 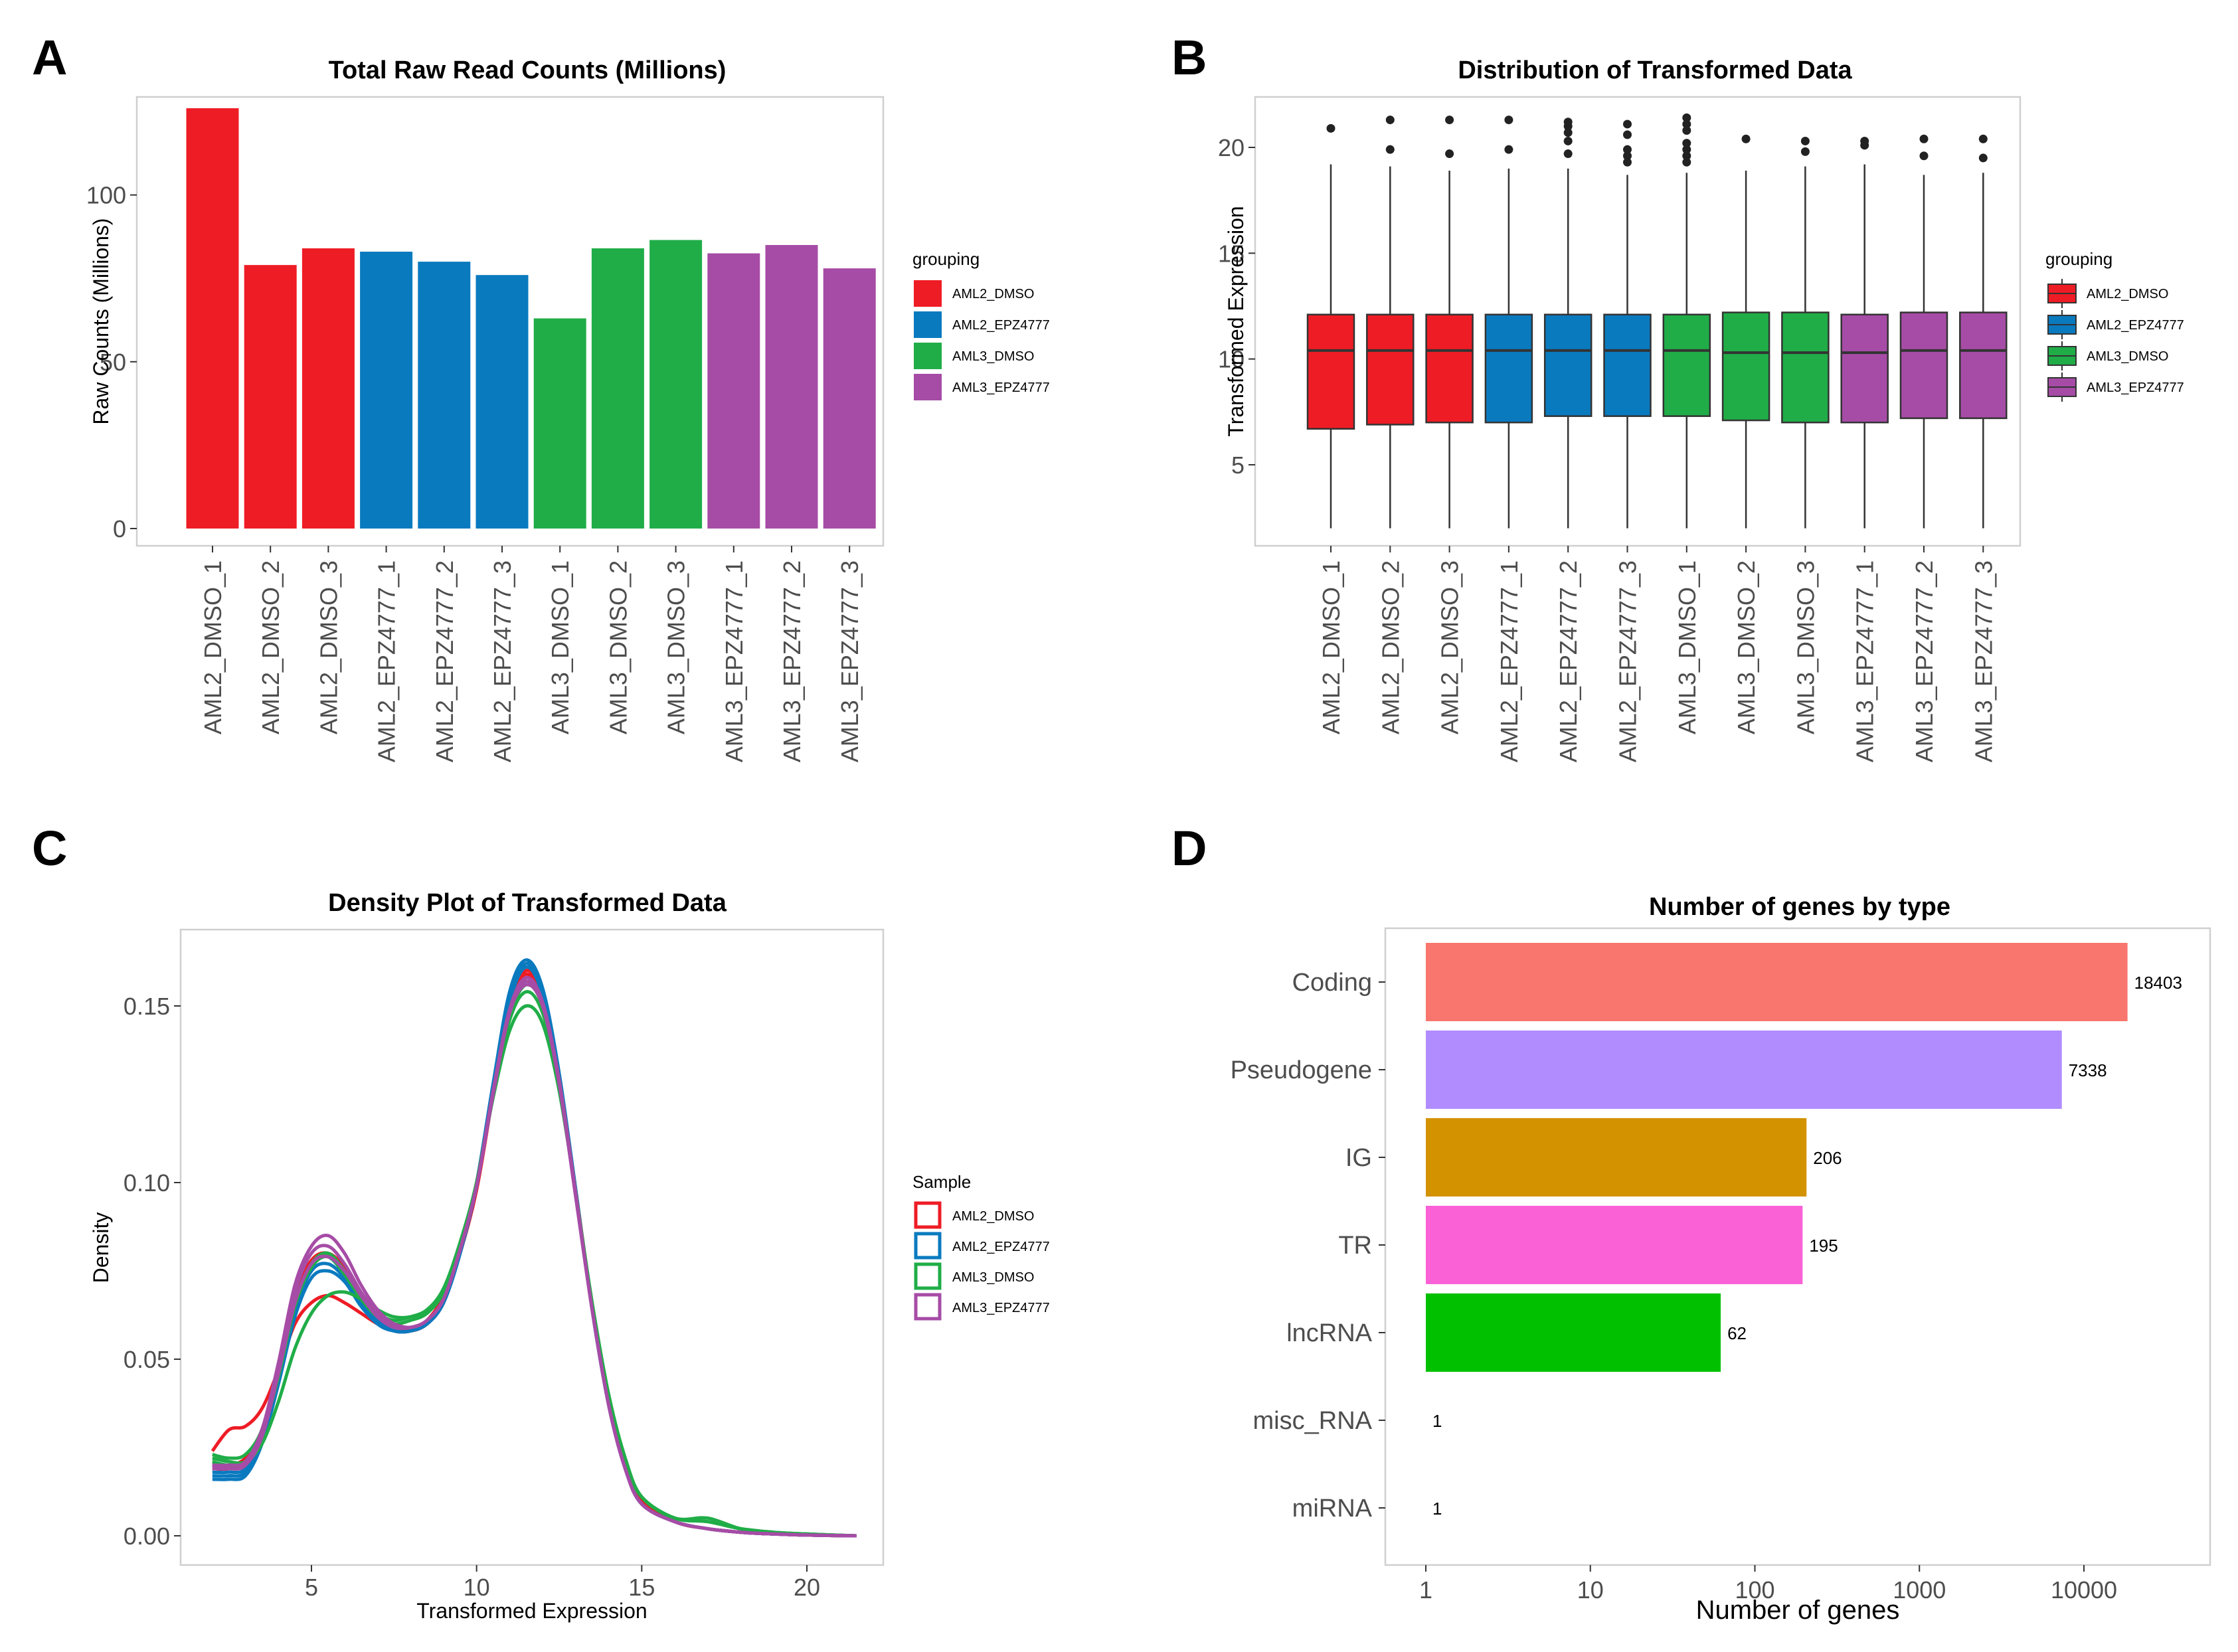 I want to click on y-axis-c: 0.00 0.05 0.10 0.15, so click(x=152, y=1271).